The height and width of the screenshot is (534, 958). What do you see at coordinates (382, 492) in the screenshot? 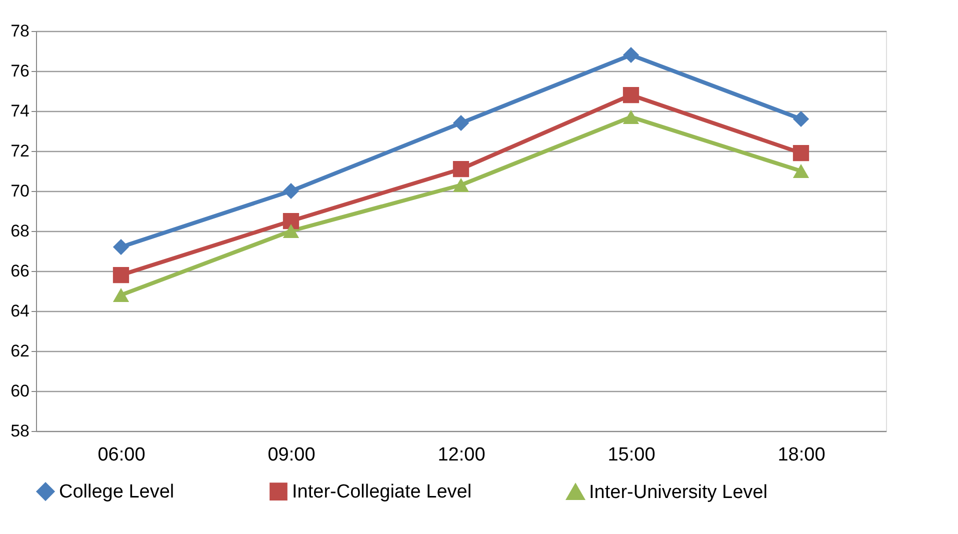
I see `legend-label: Inter-Collegiate Level` at bounding box center [382, 492].